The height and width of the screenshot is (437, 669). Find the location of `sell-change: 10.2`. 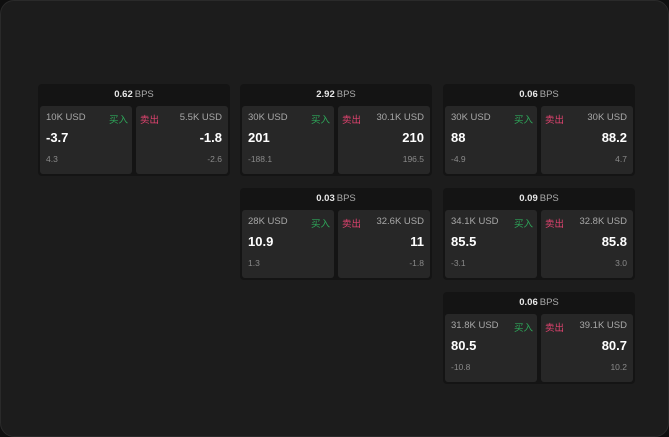

sell-change: 10.2 is located at coordinates (618, 367).